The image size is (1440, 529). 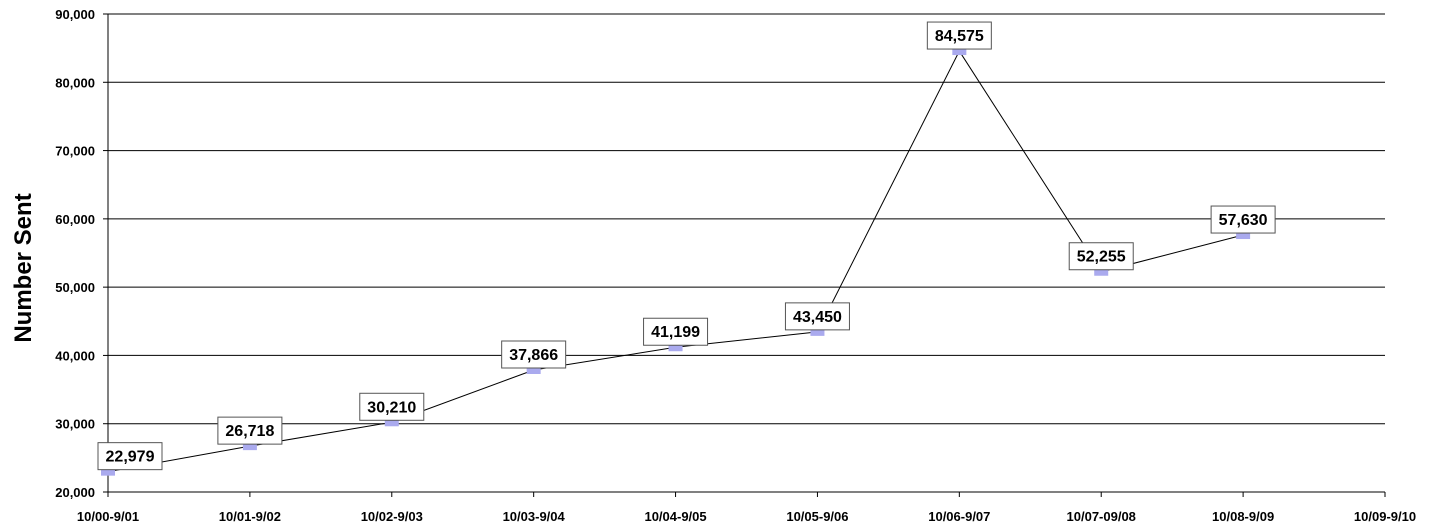 What do you see at coordinates (75, 355) in the screenshot?
I see `y-tick-label: 40,000` at bounding box center [75, 355].